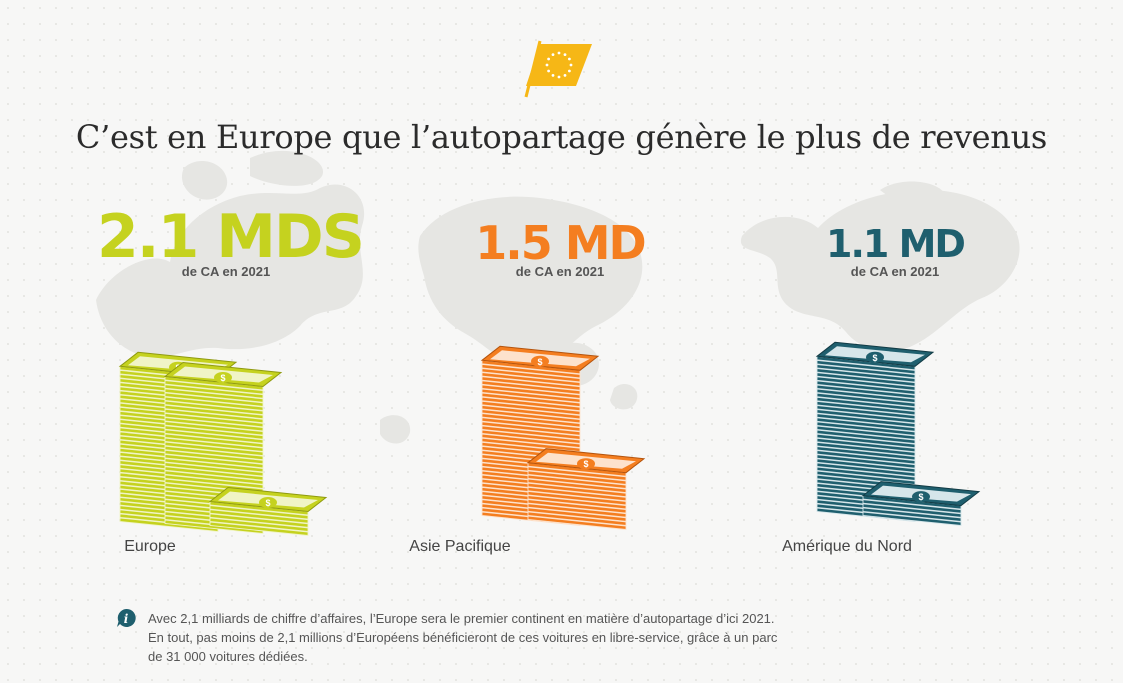 This screenshot has width=1123, height=683. I want to click on money-stack-asia-pacific: $$, so click(563, 437).